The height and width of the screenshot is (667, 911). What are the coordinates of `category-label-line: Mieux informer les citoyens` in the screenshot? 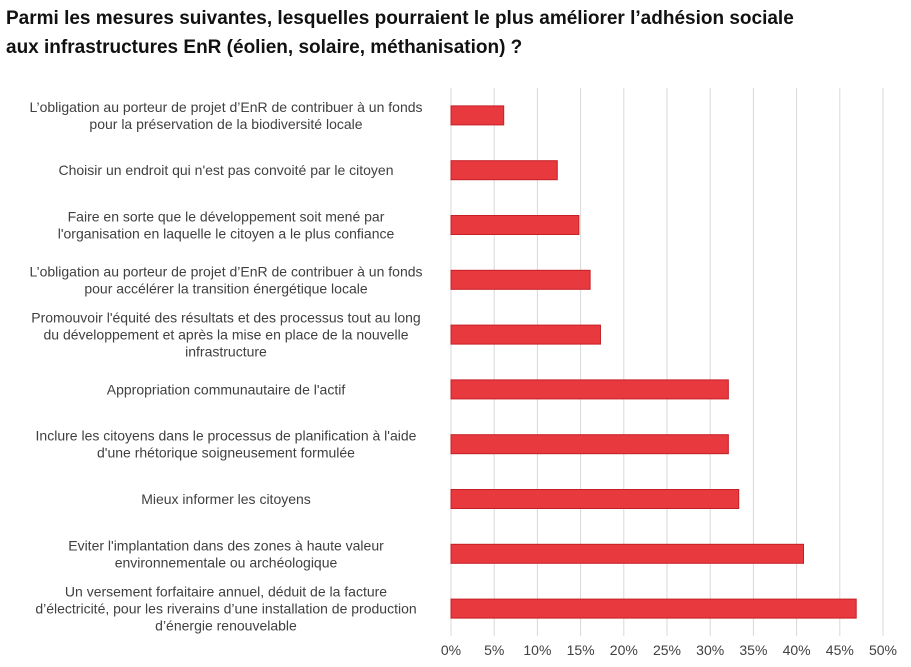 It's located at (226, 499).